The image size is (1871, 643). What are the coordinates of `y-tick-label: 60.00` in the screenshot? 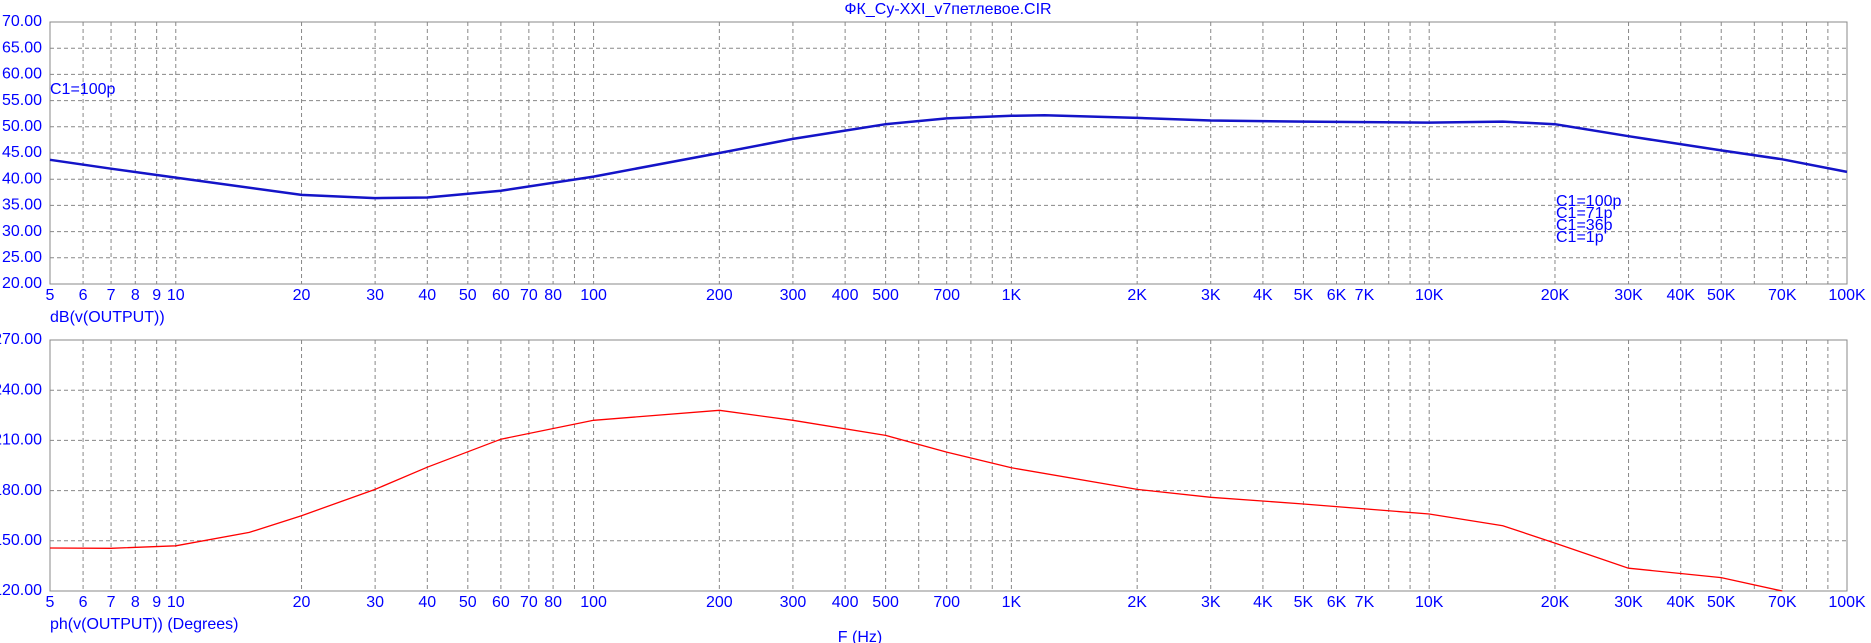 It's located at (22, 74).